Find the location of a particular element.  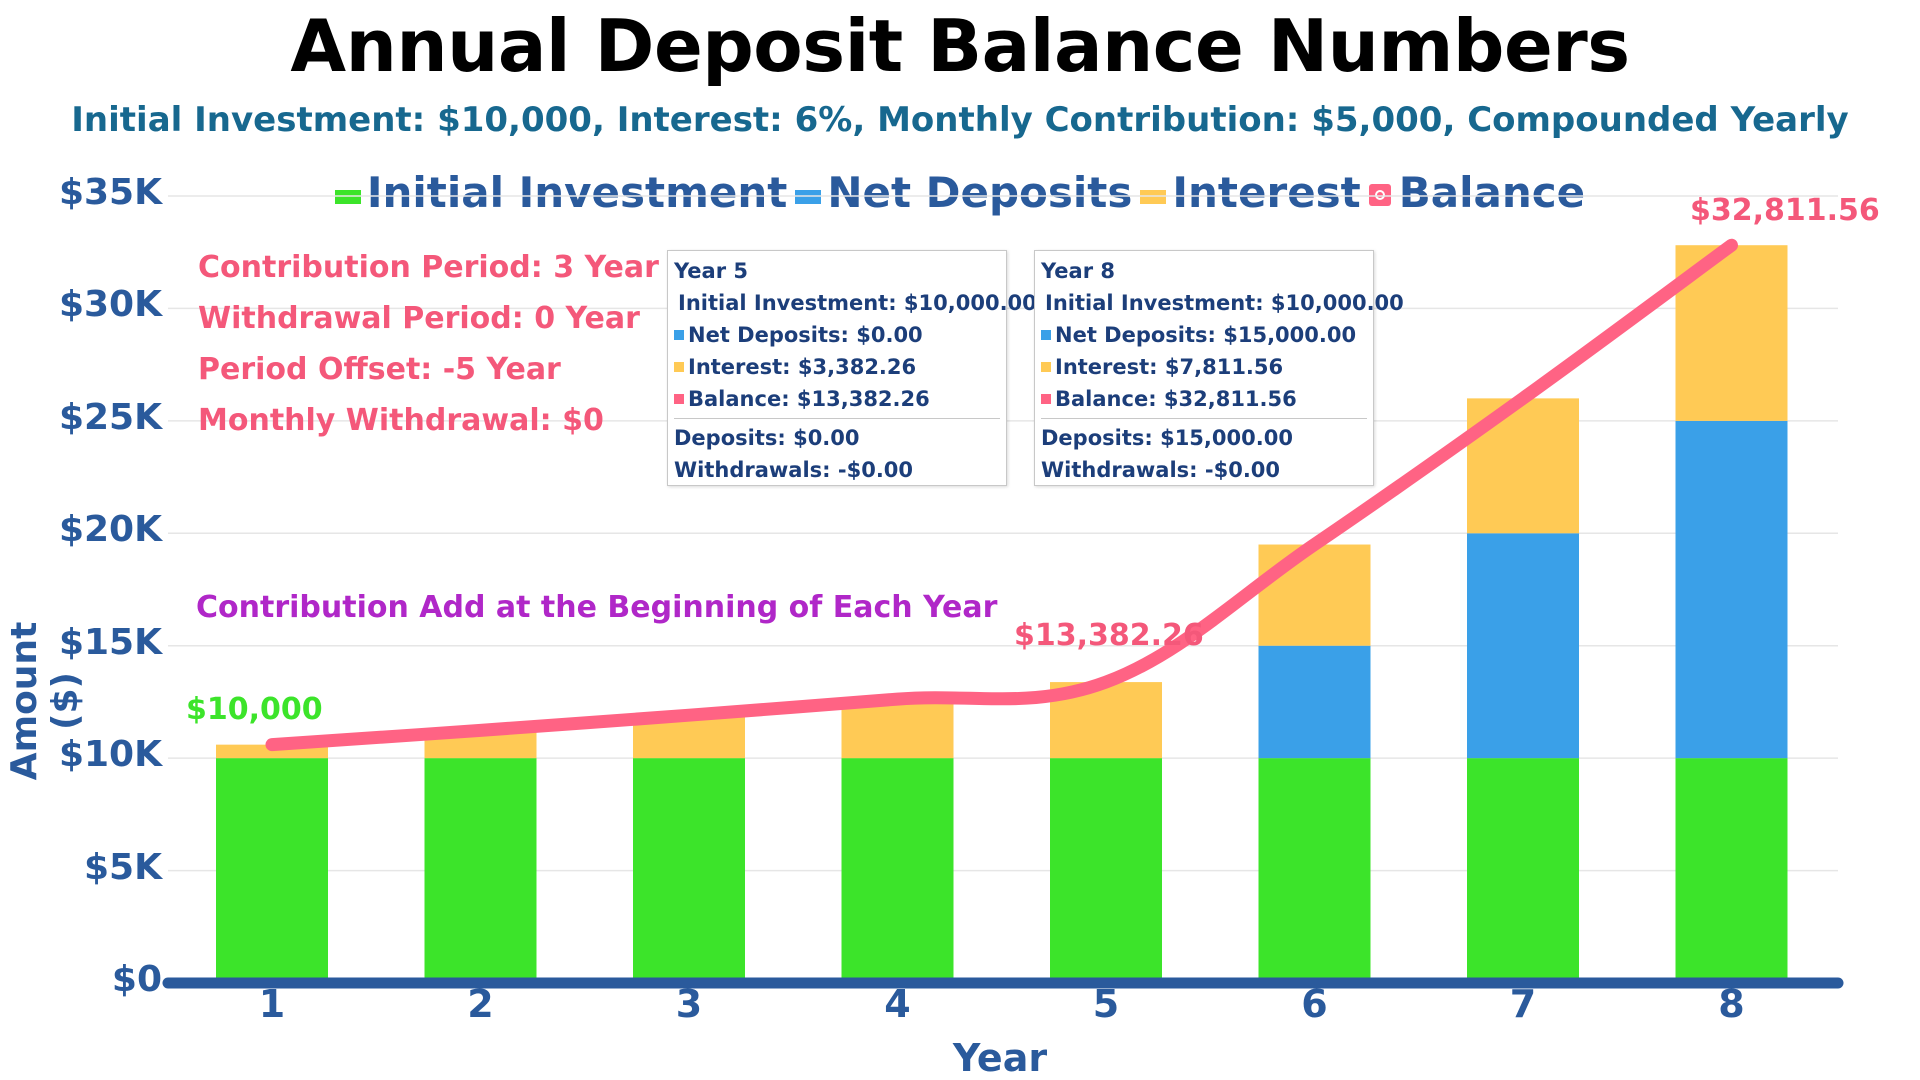

x-tick-label: 3 is located at coordinates (689, 1004).